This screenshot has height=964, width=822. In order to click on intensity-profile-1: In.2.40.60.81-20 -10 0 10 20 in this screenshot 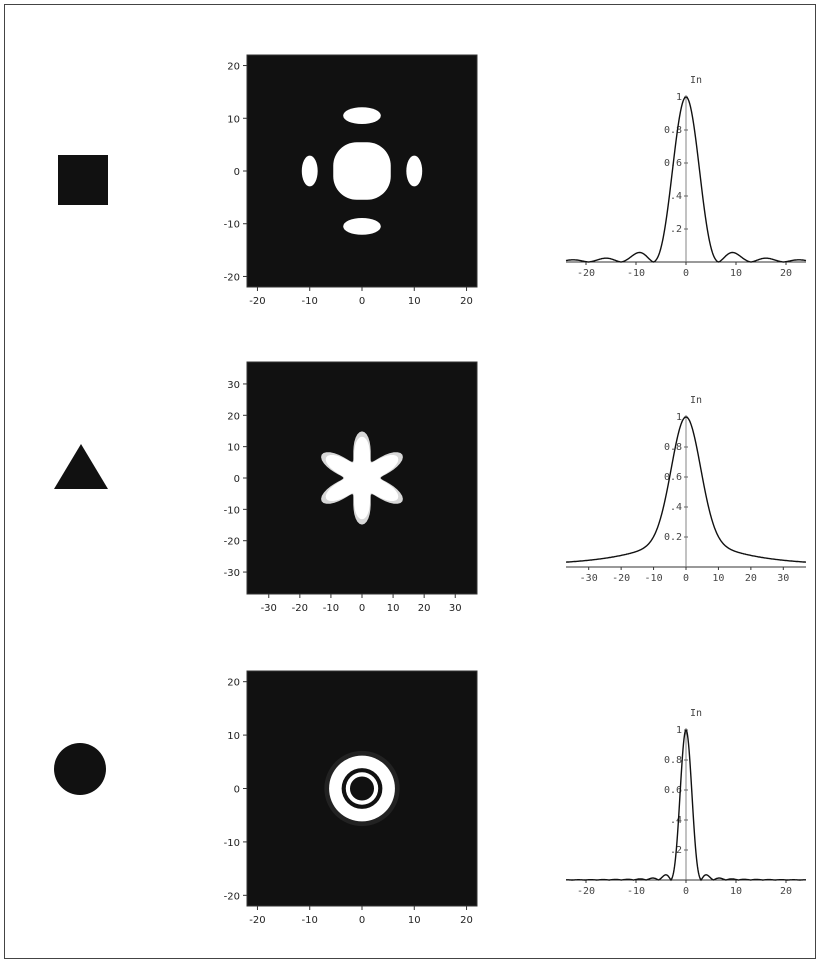, I will do `click(686, 177)`.